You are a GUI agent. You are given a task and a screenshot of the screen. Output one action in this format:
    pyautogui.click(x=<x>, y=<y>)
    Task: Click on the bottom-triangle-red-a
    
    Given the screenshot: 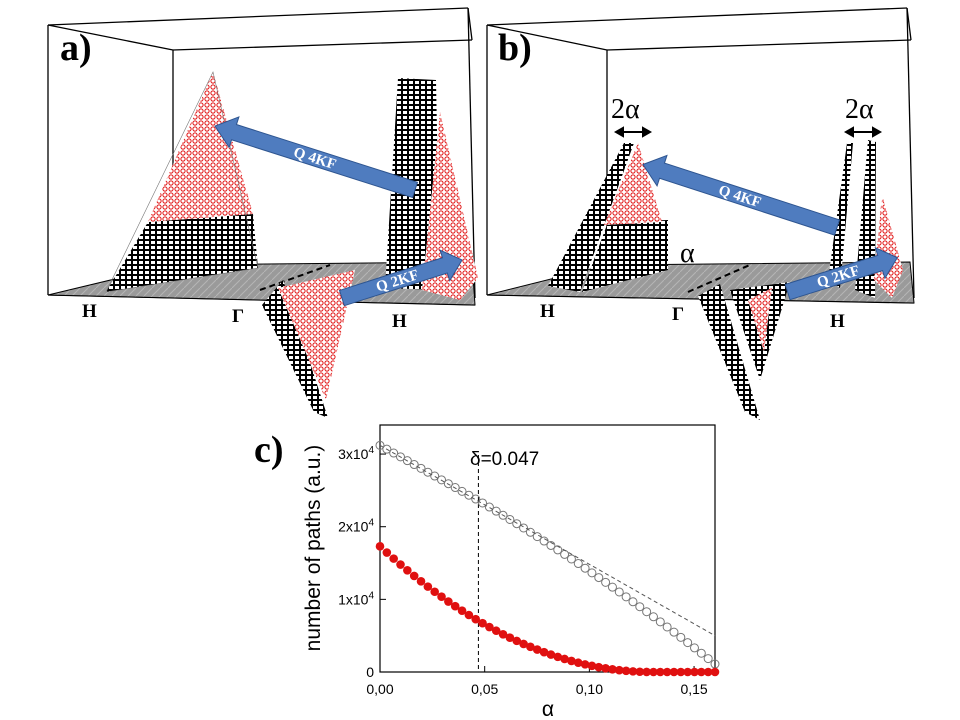 What is the action you would take?
    pyautogui.click(x=316, y=335)
    